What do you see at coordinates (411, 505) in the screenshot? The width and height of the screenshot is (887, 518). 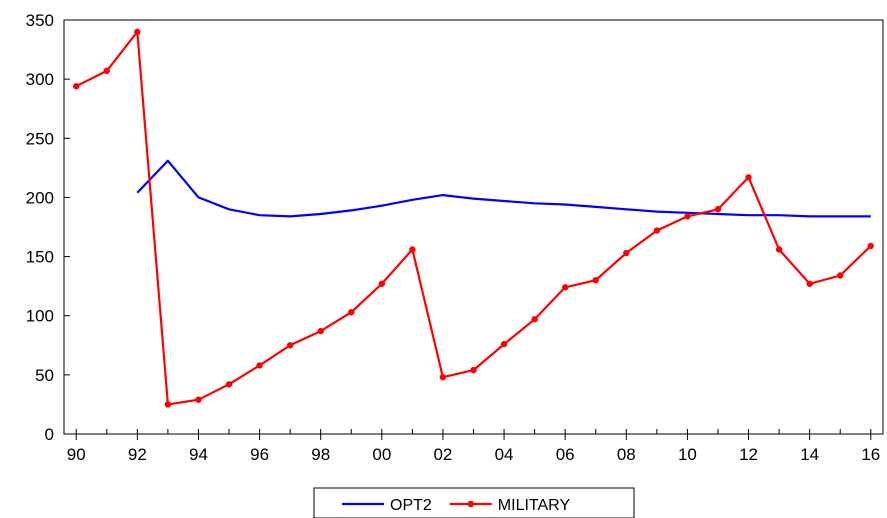 I see `legend-label-opt2: OPT2` at bounding box center [411, 505].